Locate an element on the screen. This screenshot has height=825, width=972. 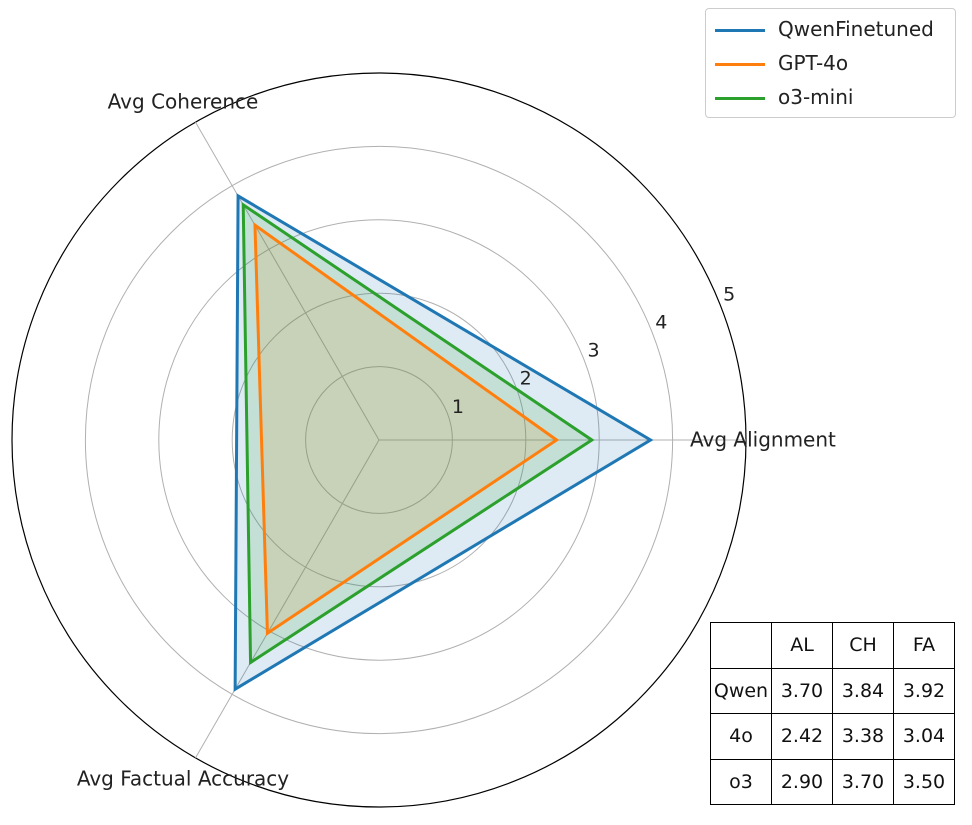
axis-label: Avg Coherence is located at coordinates (183, 102).